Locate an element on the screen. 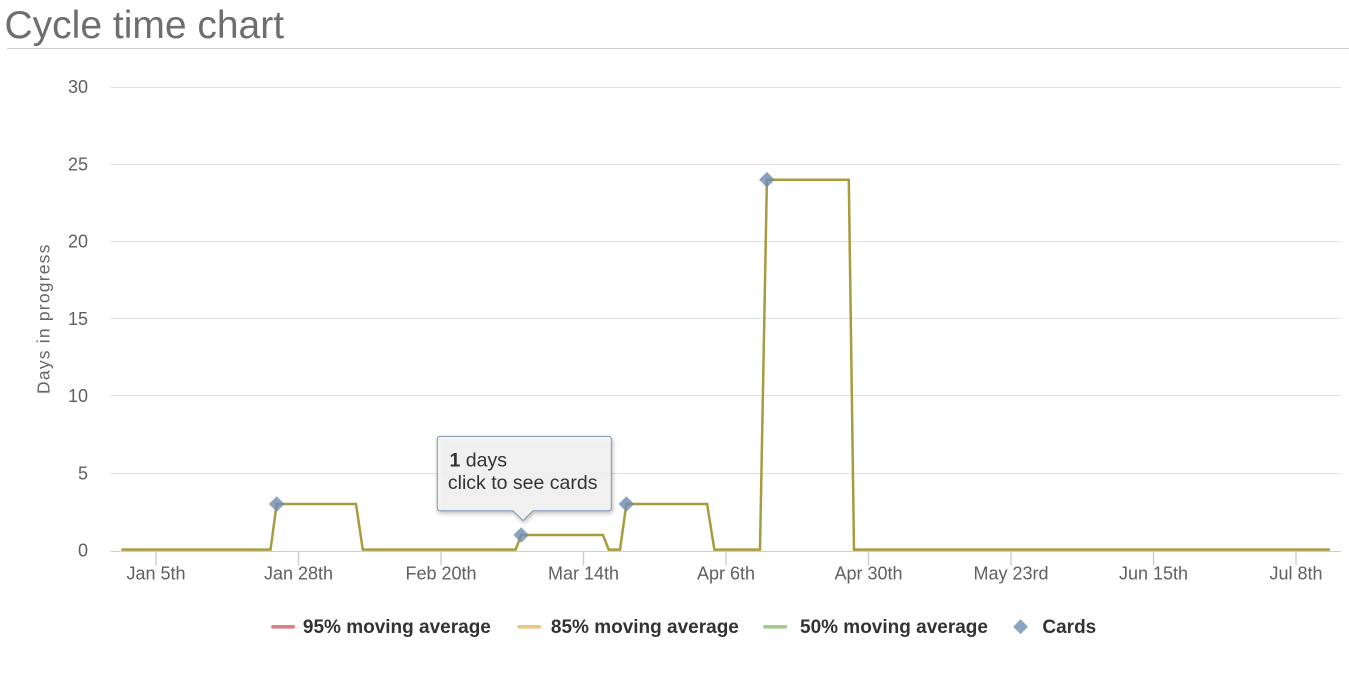 This screenshot has width=1349, height=673. svg-text: 50% moving average is located at coordinates (894, 627).